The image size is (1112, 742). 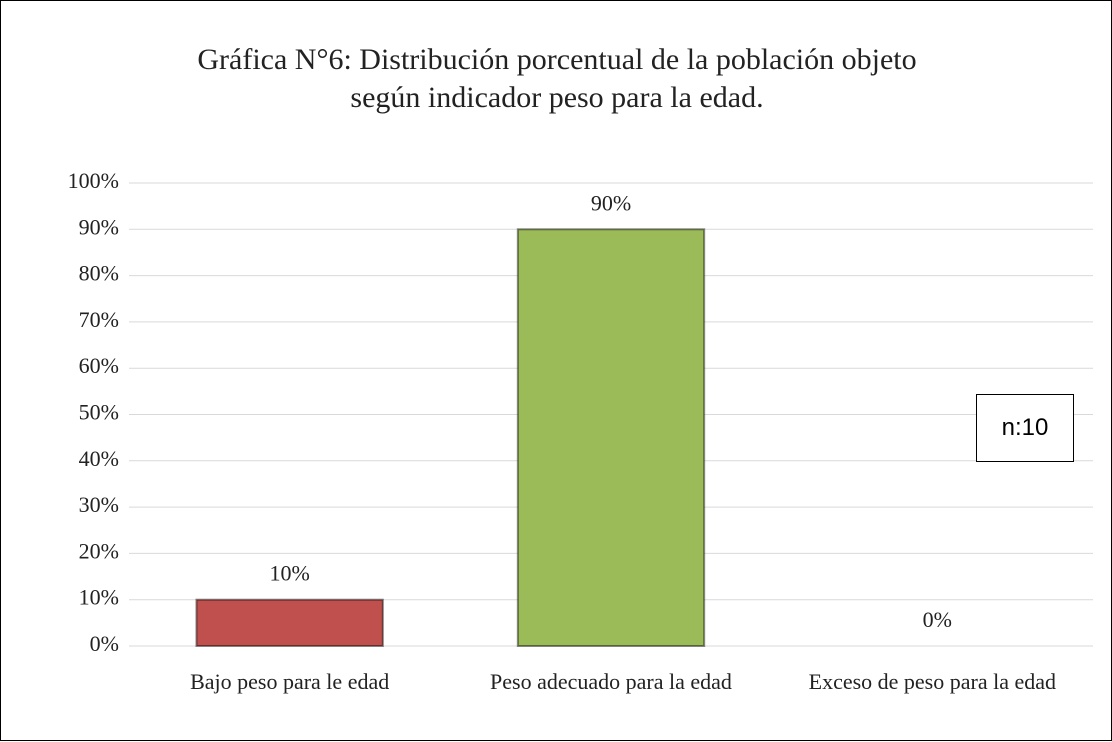 I want to click on annotation: n:10, so click(x=1025, y=428).